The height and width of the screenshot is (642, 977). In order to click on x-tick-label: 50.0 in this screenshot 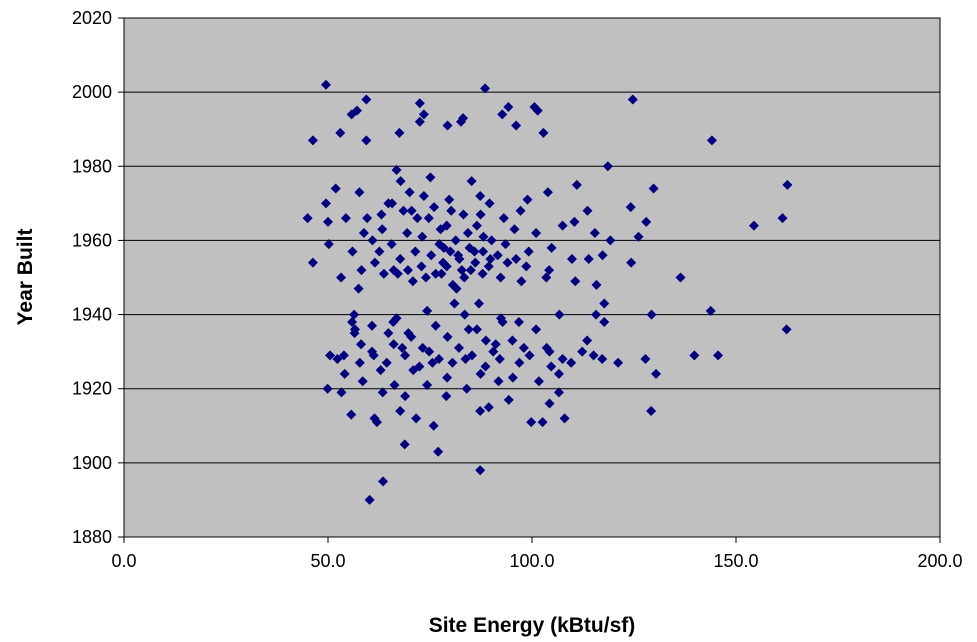, I will do `click(327, 561)`.